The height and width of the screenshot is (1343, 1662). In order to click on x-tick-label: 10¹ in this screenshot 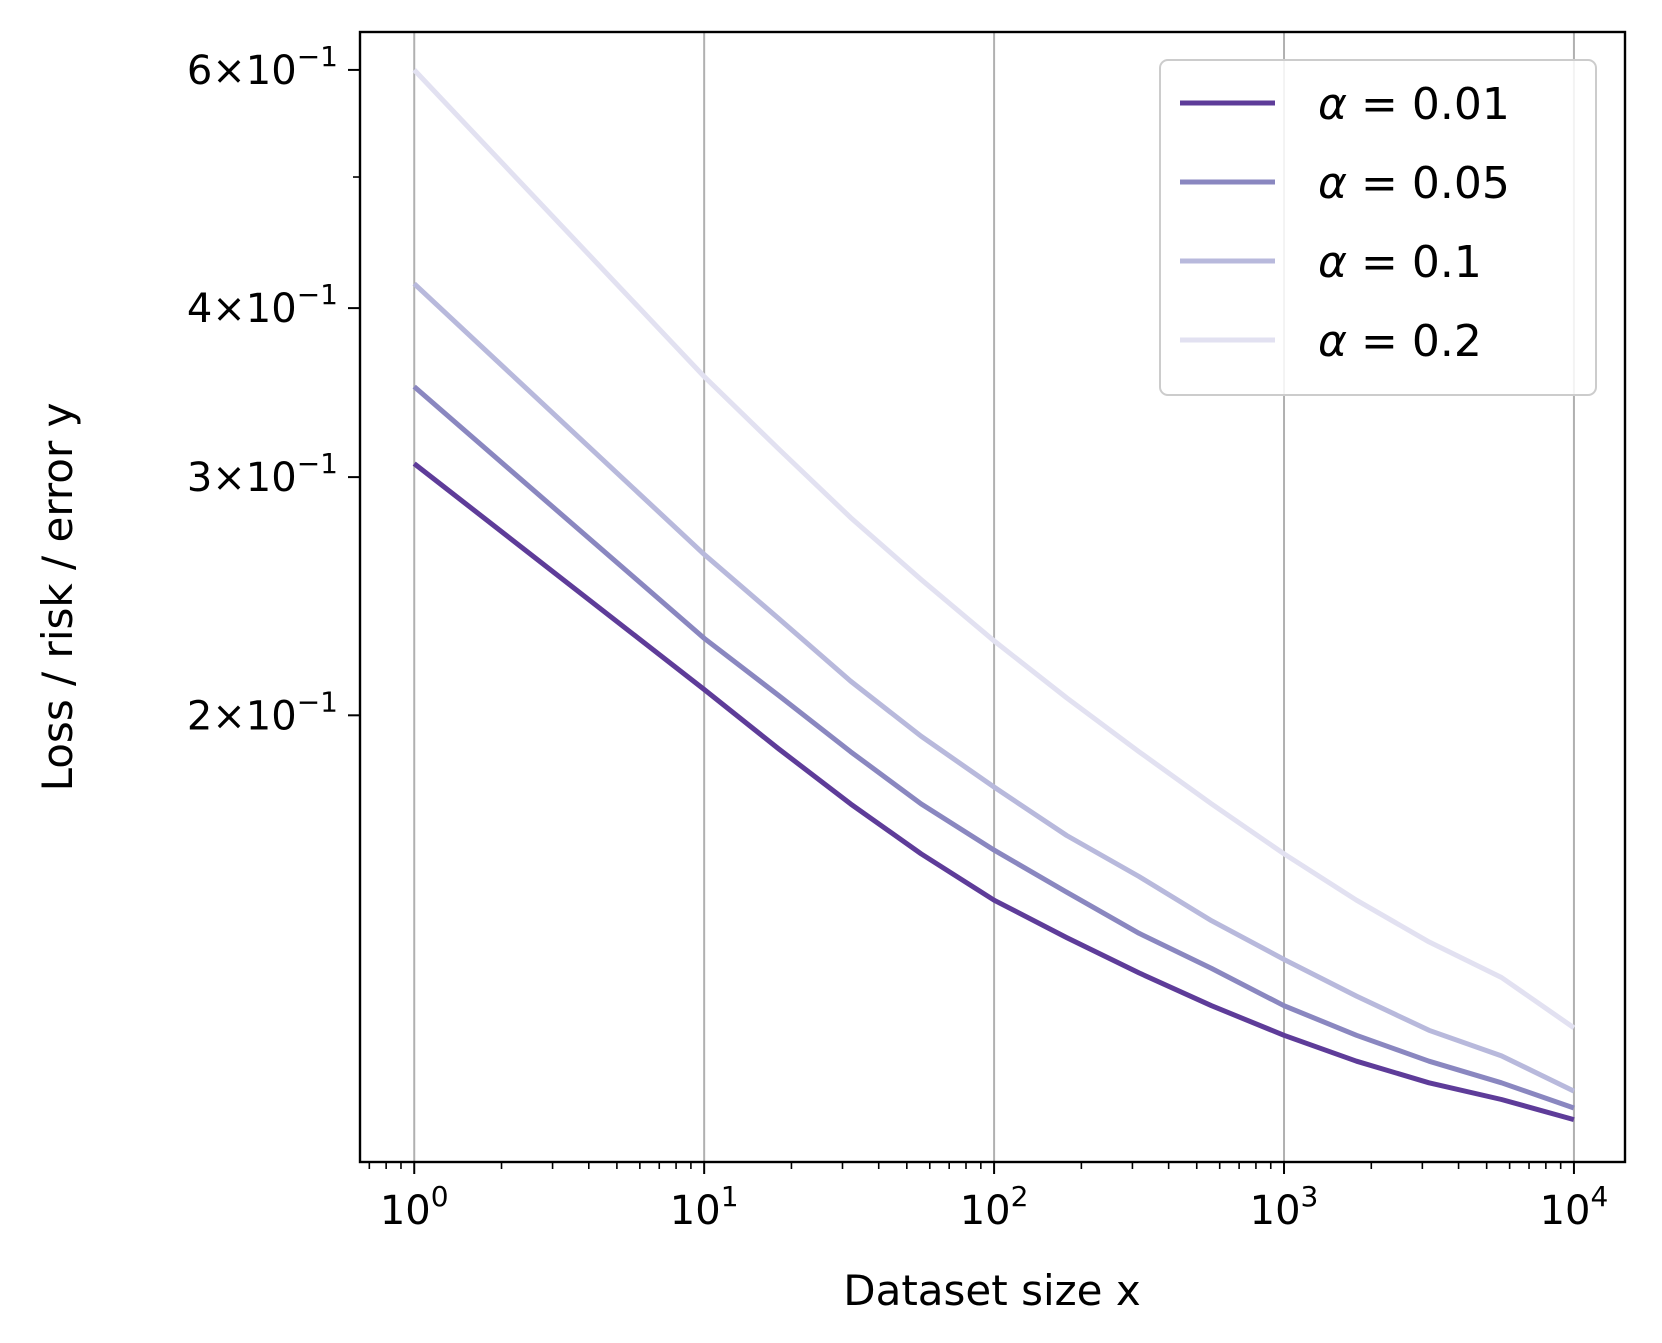, I will do `click(704, 1207)`.